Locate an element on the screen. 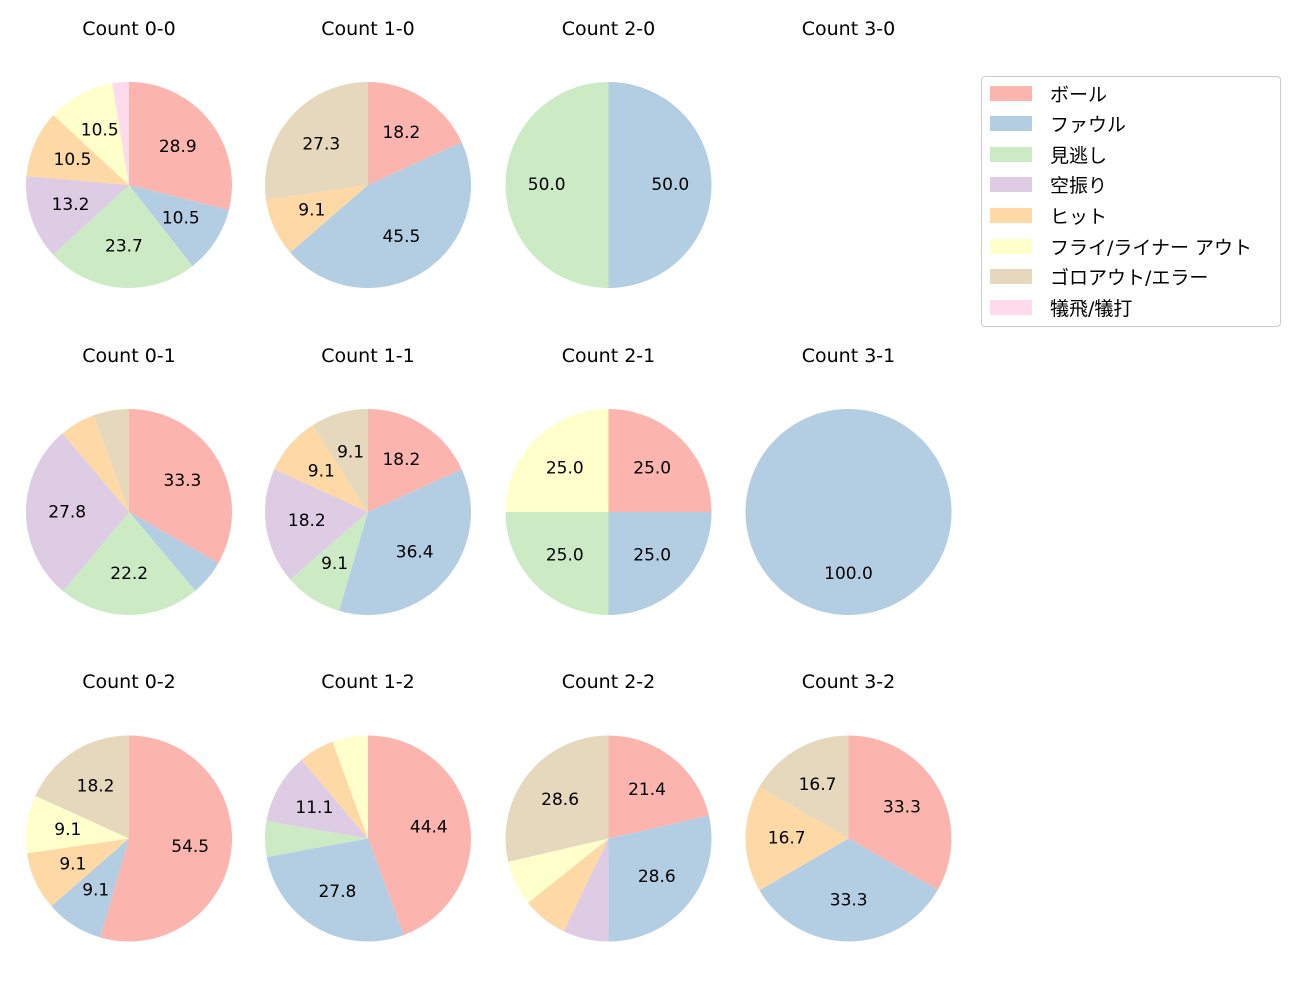 Image resolution: width=1300 pixels, height=1000 pixels. pie-title: Count 2-2 is located at coordinates (609, 682).